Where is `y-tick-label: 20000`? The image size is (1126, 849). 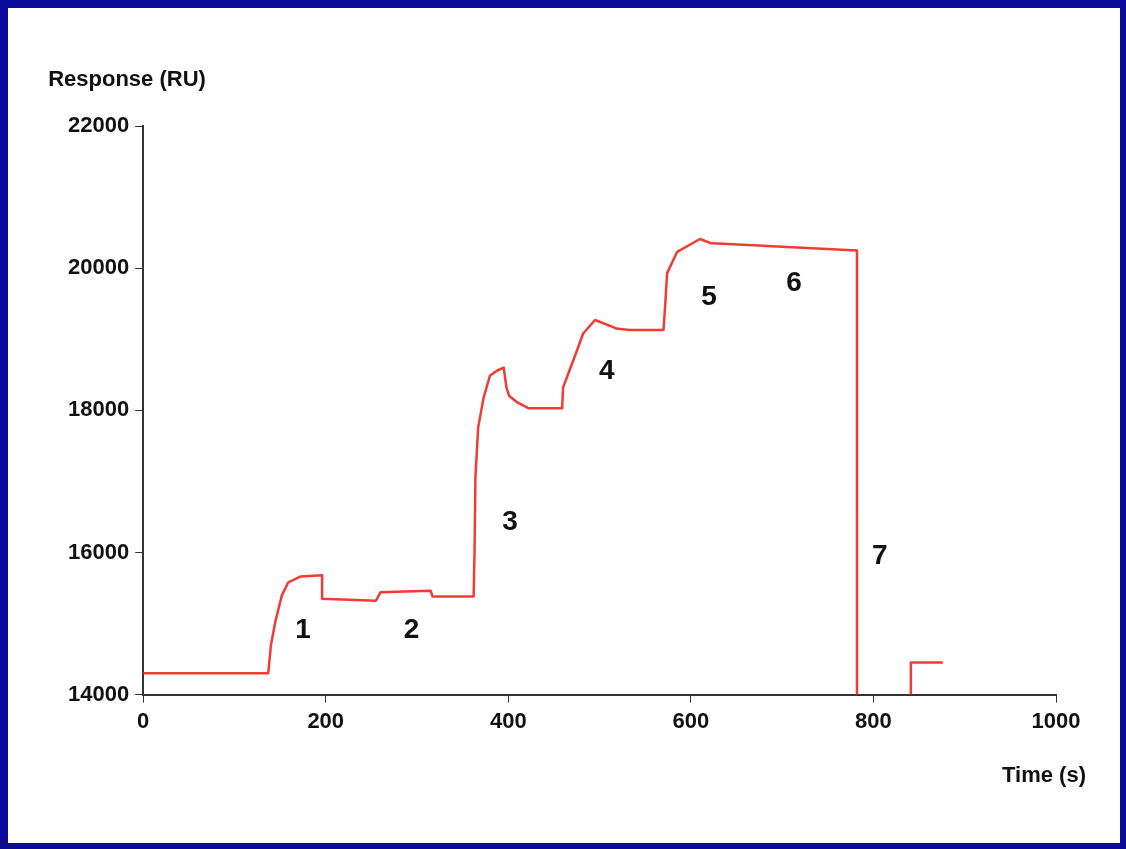 y-tick-label: 20000 is located at coordinates (98, 267).